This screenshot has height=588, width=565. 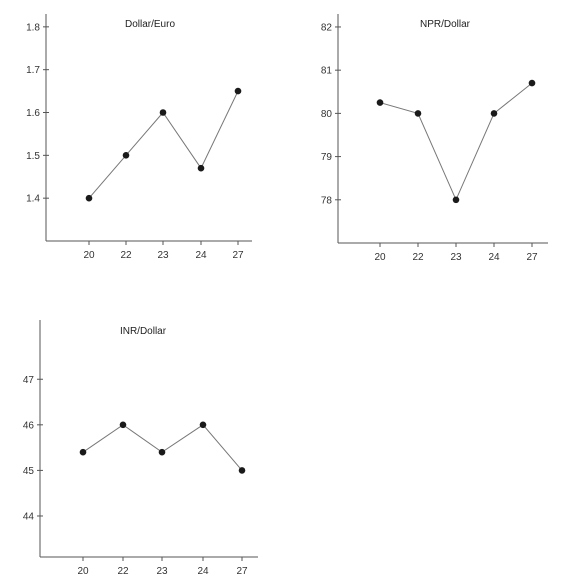 I want to click on y-tick-label: 1.5, so click(x=33, y=156).